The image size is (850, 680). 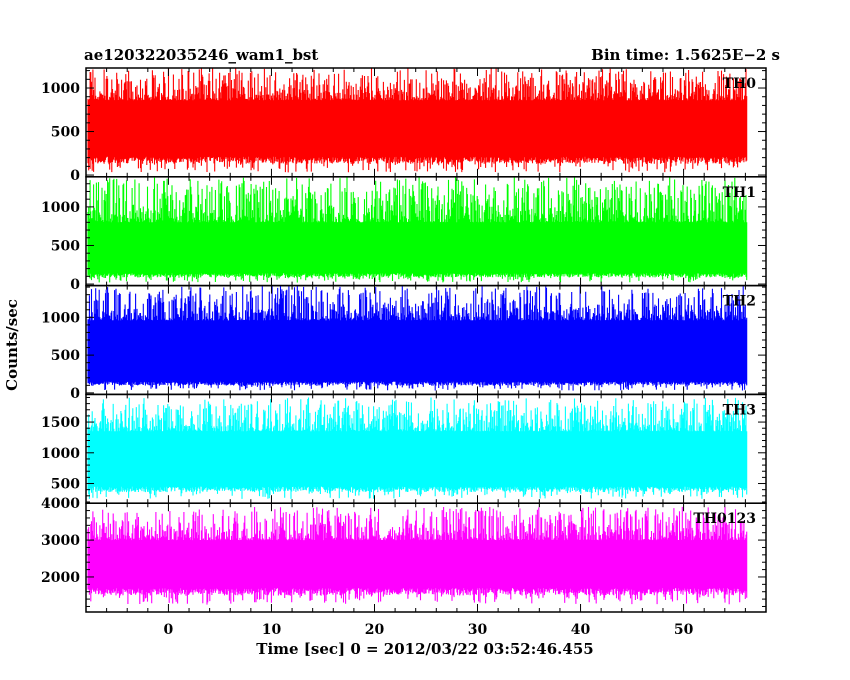 What do you see at coordinates (417, 229) in the screenshot?
I see `series-th1` at bounding box center [417, 229].